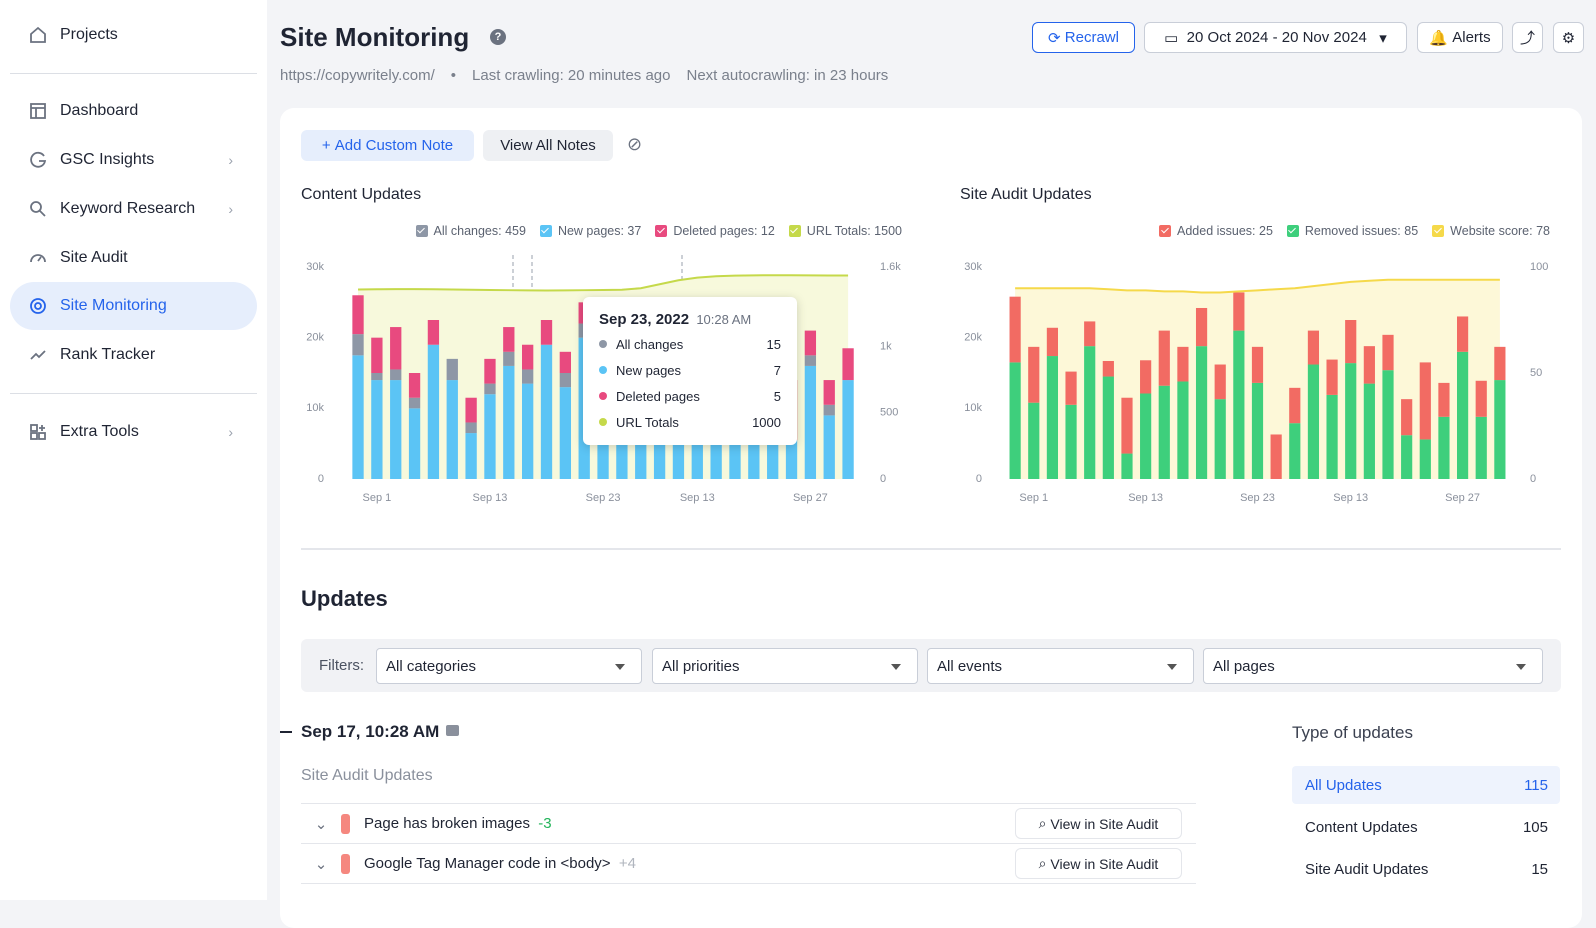  What do you see at coordinates (1373, 666) in the screenshot?
I see `filter-dropdown: All pages` at bounding box center [1373, 666].